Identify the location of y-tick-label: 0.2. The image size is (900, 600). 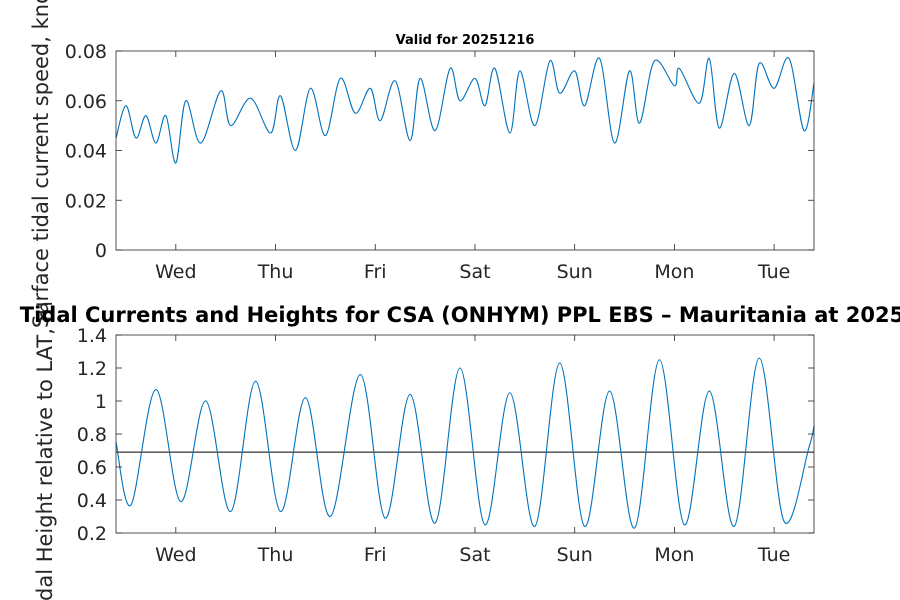
(92, 534).